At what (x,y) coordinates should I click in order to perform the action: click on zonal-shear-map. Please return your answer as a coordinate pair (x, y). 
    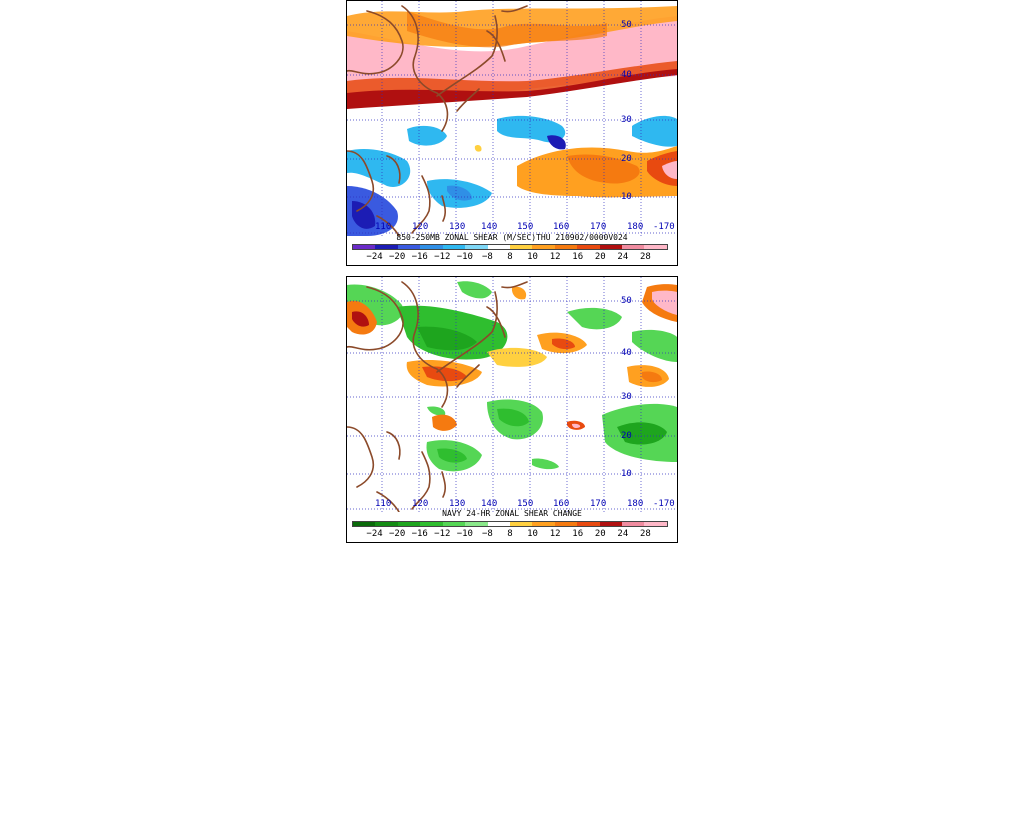
    Looking at the image, I should click on (512, 118).